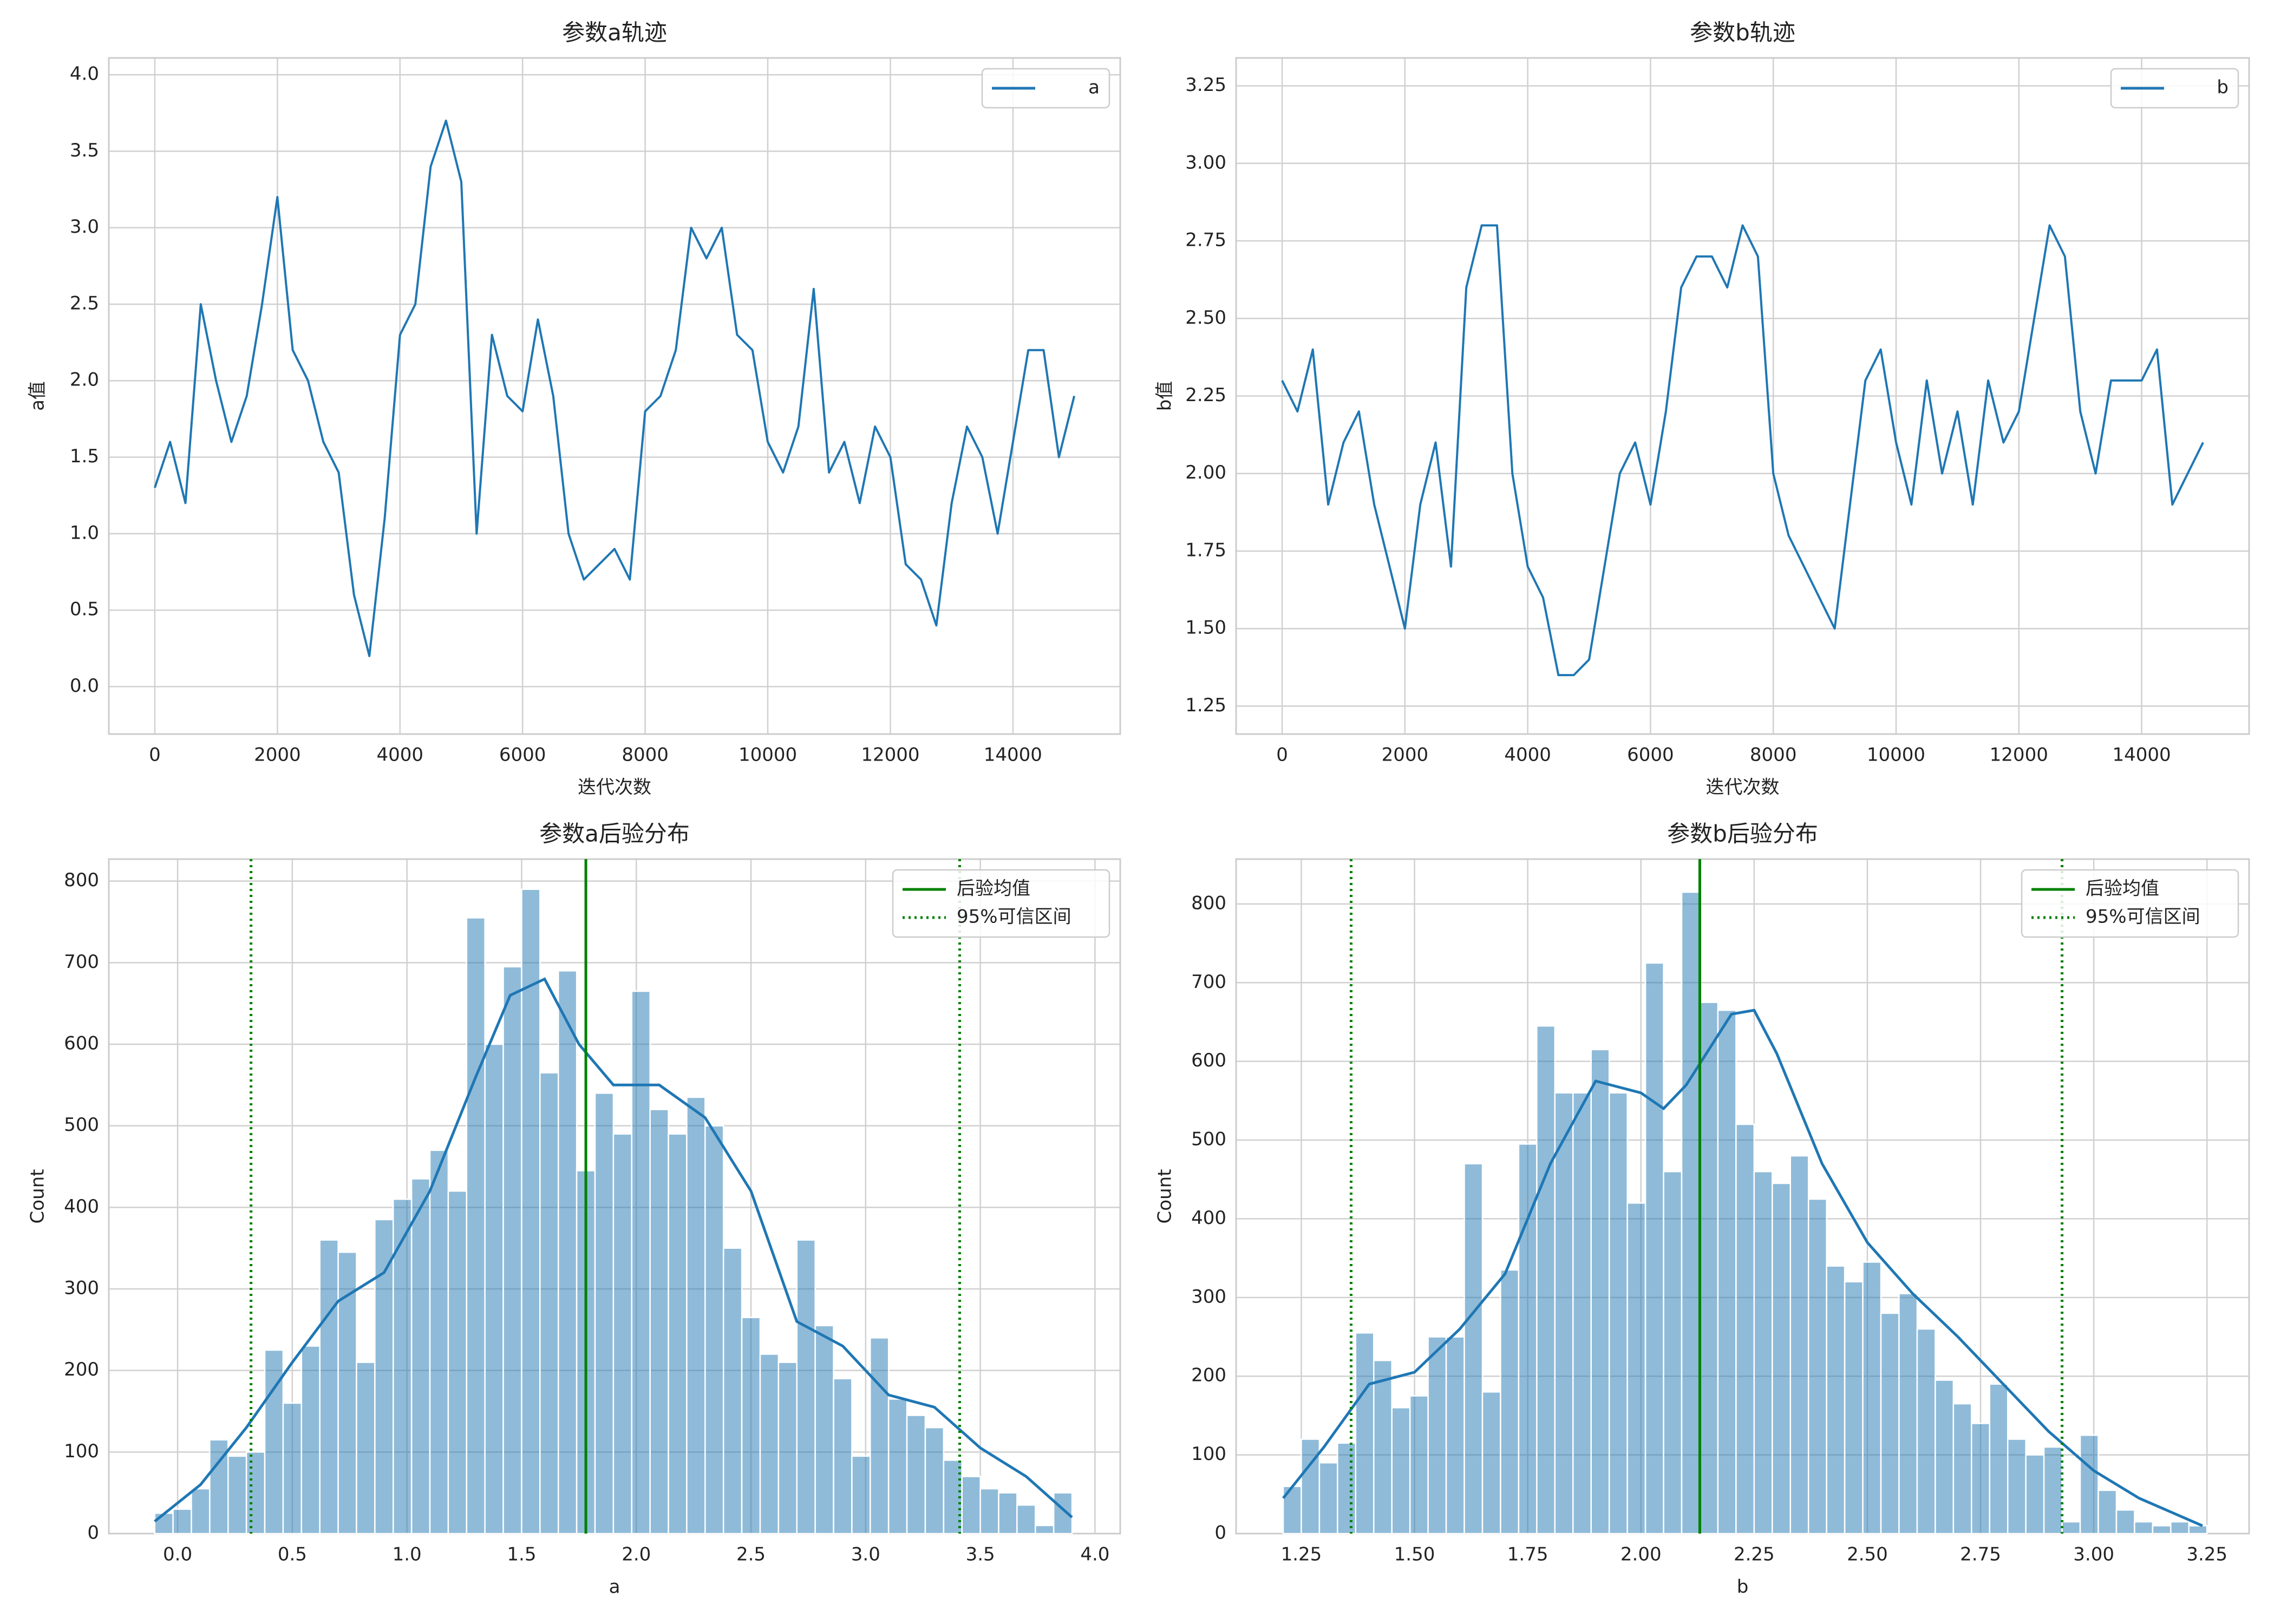 This screenshot has width=2274, height=1624. I want to click on x-tick-label: 2.0, so click(637, 1555).